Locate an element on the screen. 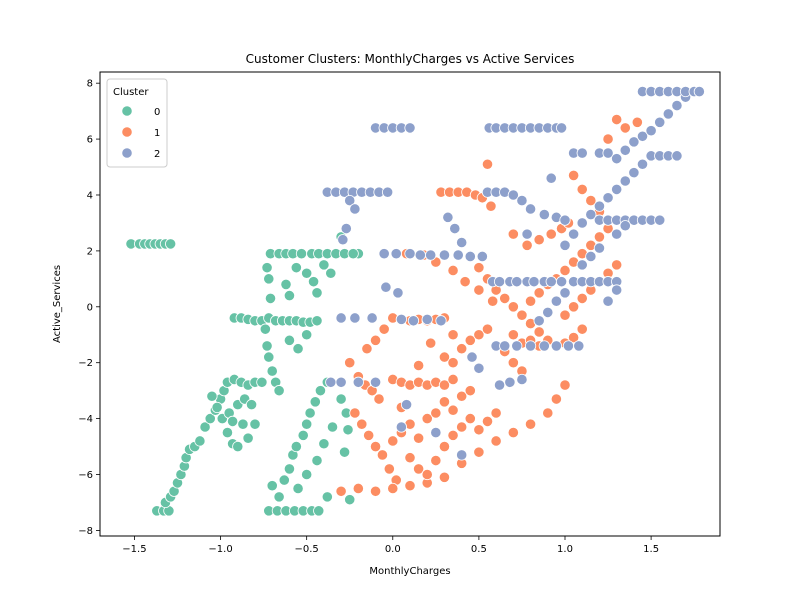 The image size is (800, 600). y-tick-label: 8 is located at coordinates (90, 84).